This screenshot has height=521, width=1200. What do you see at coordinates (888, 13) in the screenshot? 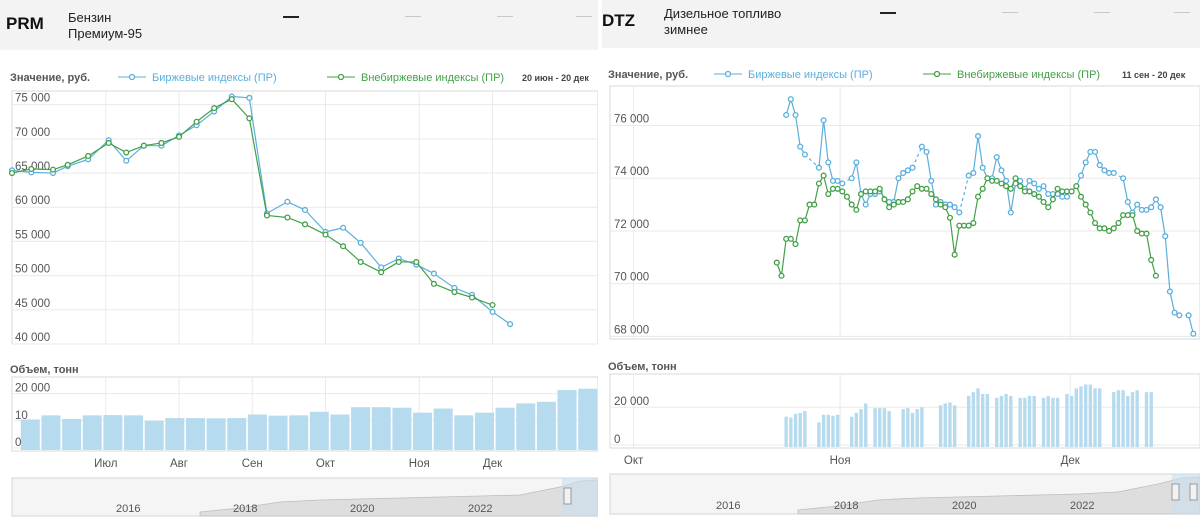
I see `period-tab-active` at bounding box center [888, 13].